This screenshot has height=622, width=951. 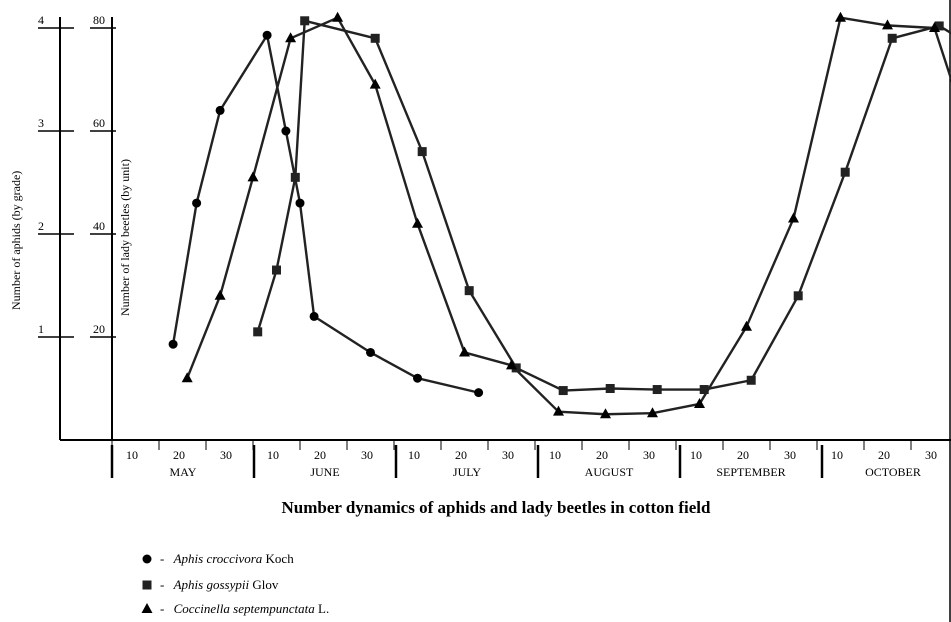 I want to click on month-label: SEPTEMBER, so click(x=750, y=472).